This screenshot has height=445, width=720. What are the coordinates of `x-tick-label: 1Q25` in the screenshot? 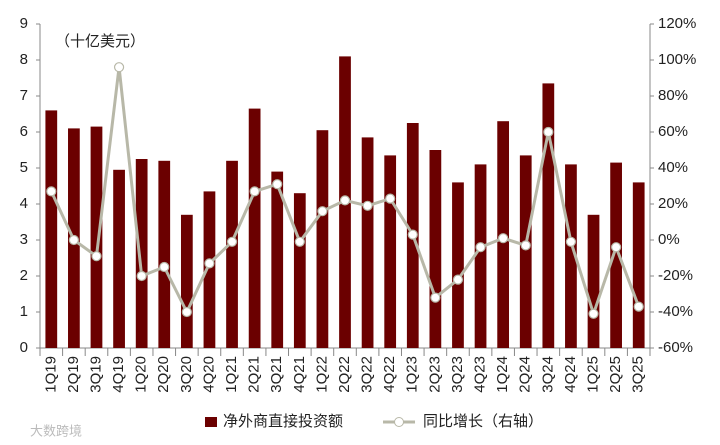 It's located at (592, 374).